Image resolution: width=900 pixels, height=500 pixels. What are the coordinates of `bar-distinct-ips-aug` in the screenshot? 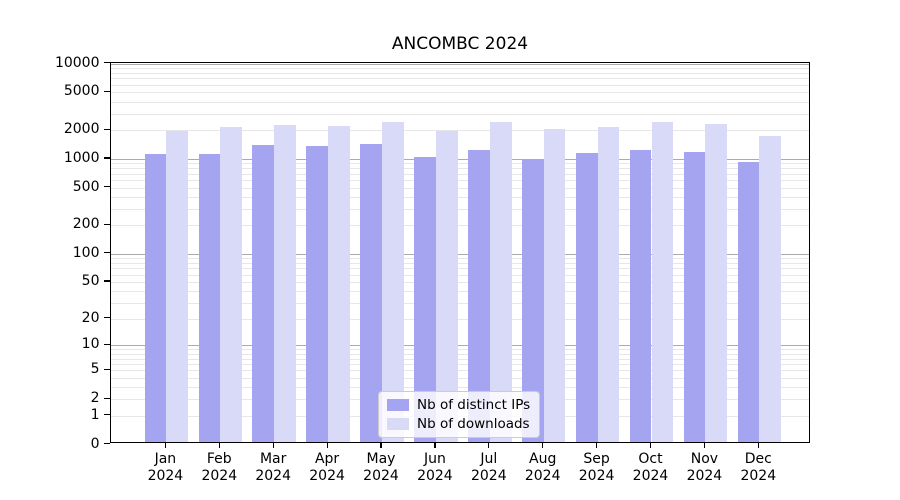 It's located at (532, 300).